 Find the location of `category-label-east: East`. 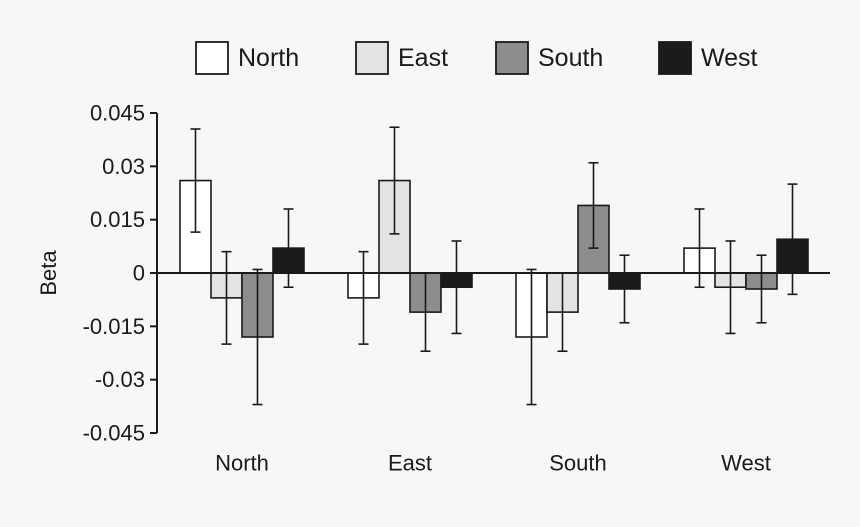

category-label-east: East is located at coordinates (410, 463).